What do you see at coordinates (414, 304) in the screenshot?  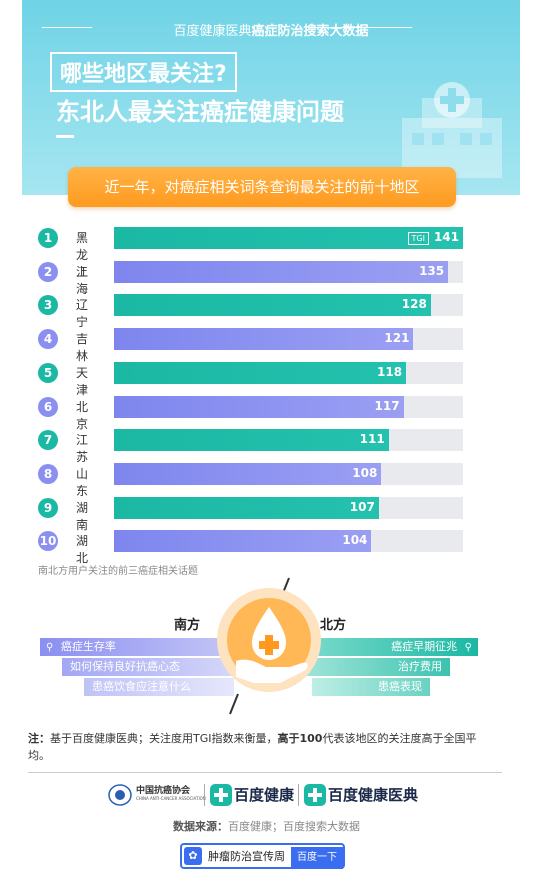 I see `bar-value-label: 128` at bounding box center [414, 304].